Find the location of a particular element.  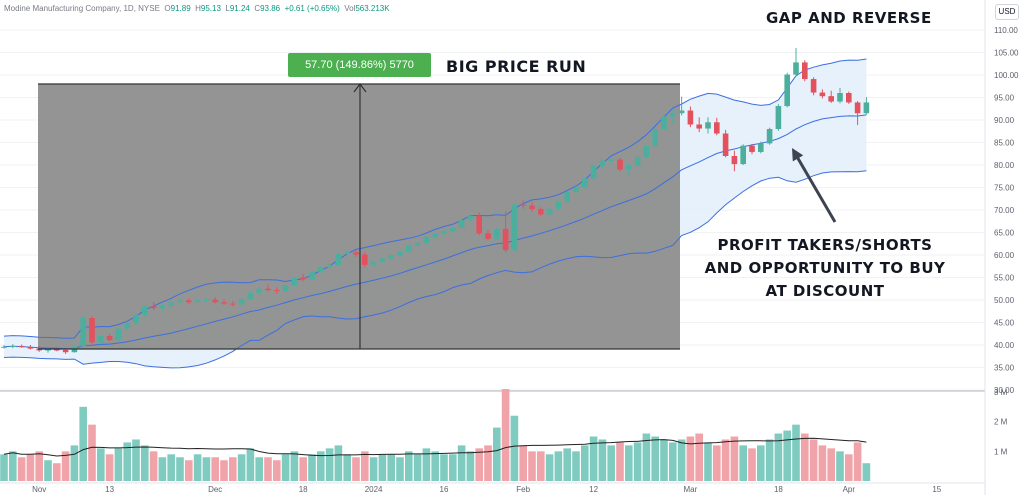

price-tick-label: 35.00 is located at coordinates (1004, 368).